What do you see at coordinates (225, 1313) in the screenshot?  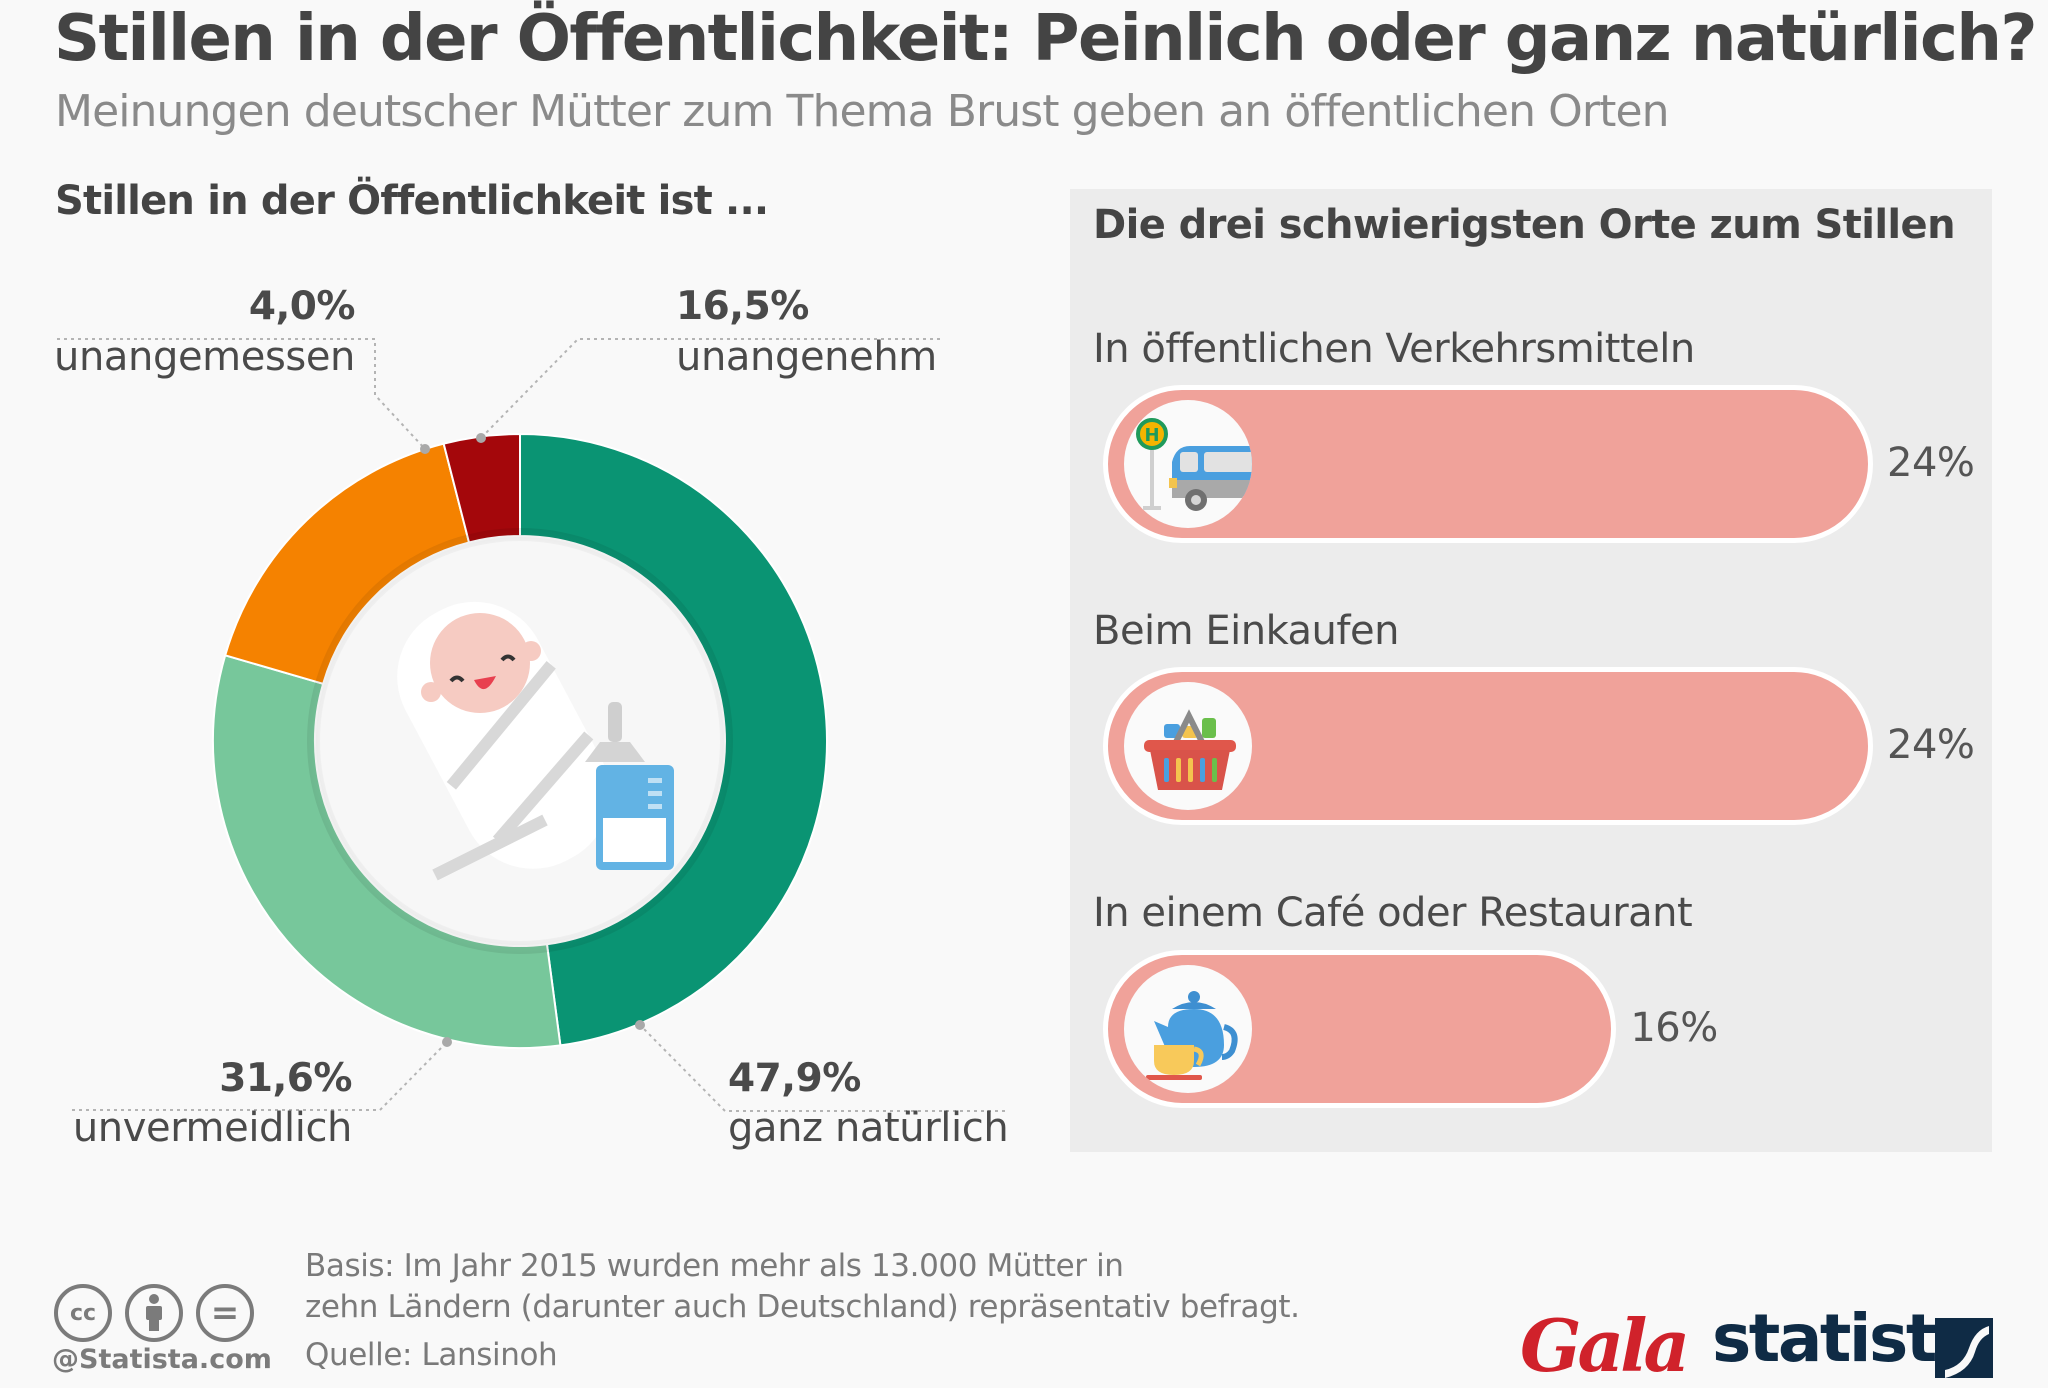 I see `no-derivatives-icon: =` at bounding box center [225, 1313].